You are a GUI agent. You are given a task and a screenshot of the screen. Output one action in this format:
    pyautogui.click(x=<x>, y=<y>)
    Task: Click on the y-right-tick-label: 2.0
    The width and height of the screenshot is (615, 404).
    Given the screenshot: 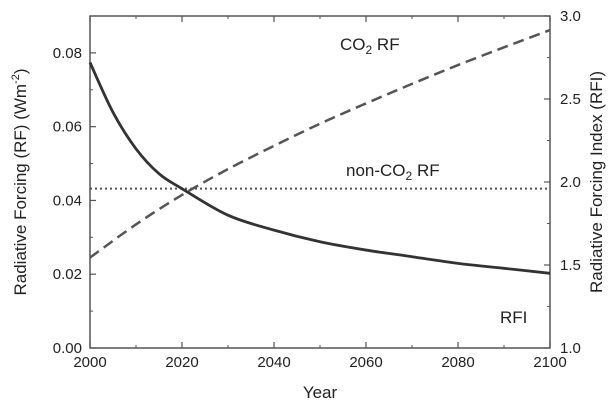 What is the action you would take?
    pyautogui.click(x=570, y=182)
    